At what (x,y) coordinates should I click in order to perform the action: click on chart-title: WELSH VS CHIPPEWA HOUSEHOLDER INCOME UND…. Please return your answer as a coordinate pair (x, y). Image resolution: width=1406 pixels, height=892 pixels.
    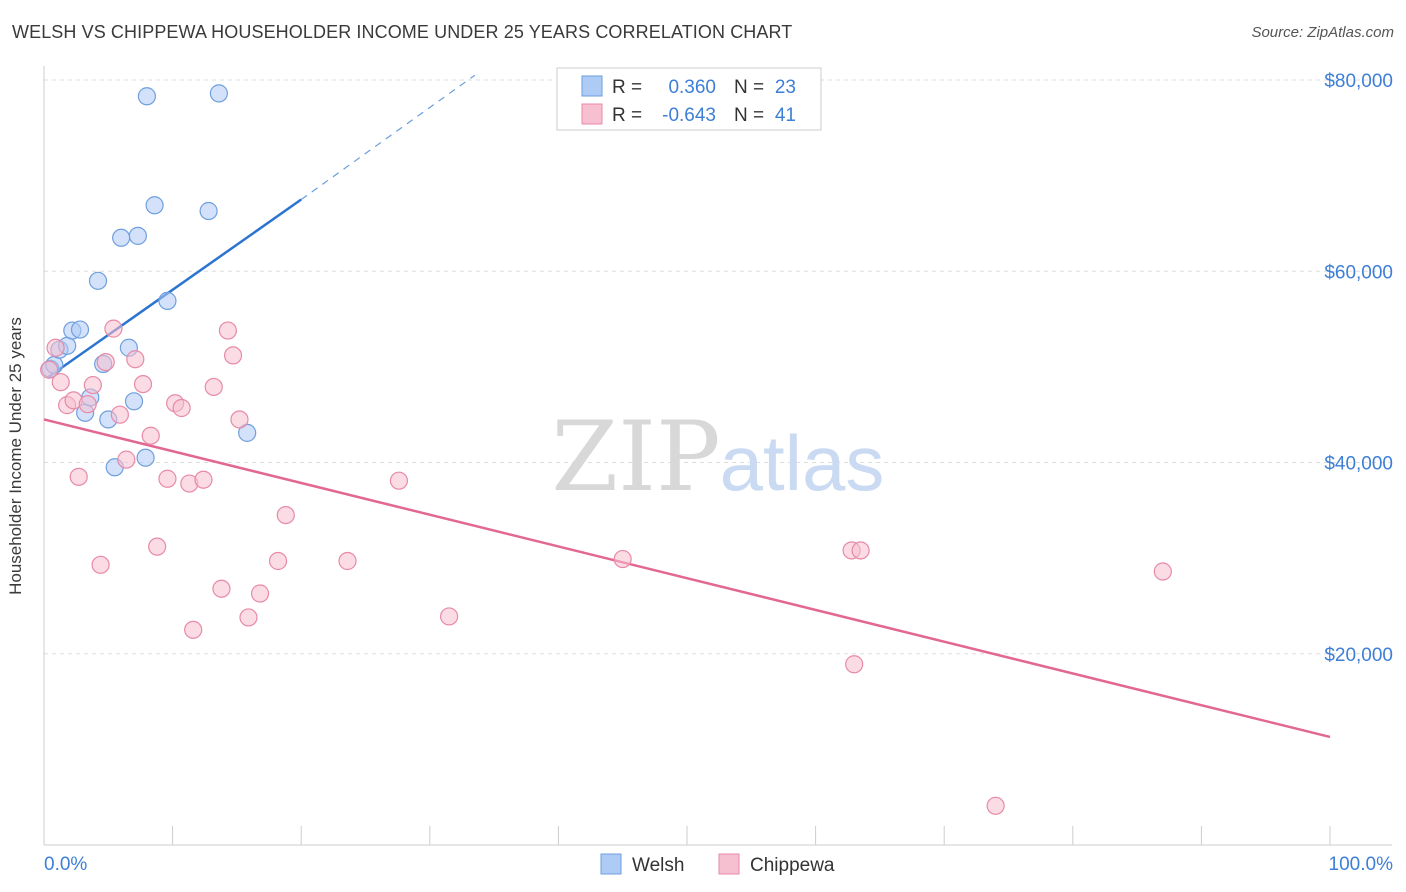
    Looking at the image, I should click on (402, 32).